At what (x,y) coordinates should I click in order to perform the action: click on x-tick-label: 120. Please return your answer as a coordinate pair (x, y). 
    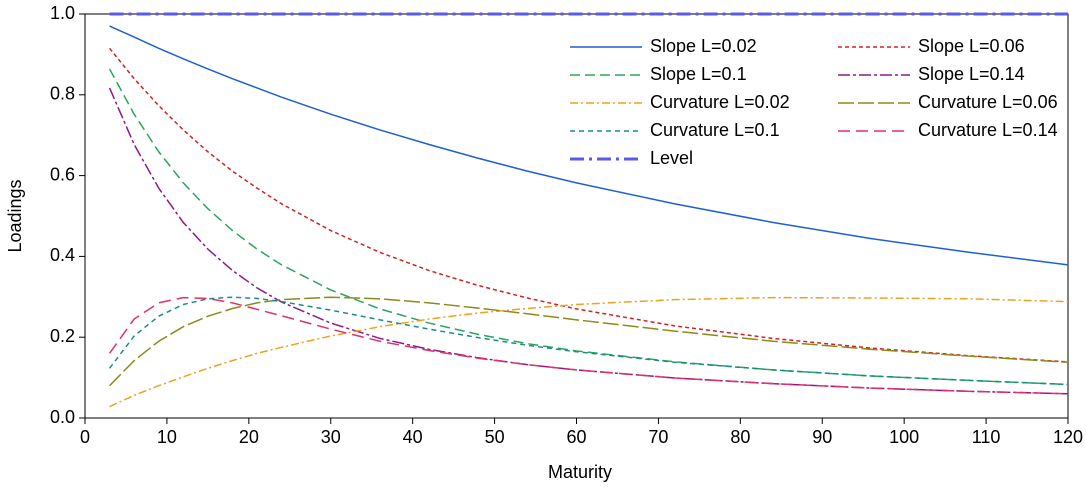
    Looking at the image, I should click on (1068, 437).